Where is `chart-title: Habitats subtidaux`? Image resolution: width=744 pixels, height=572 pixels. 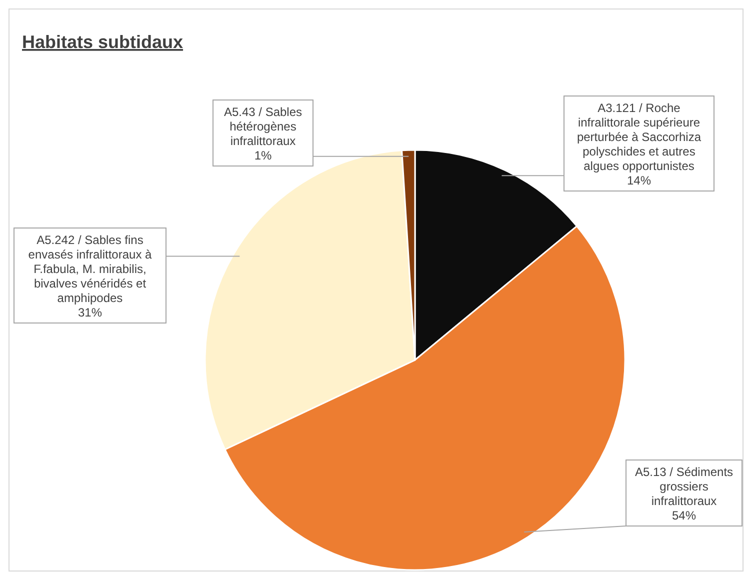 chart-title: Habitats subtidaux is located at coordinates (103, 42).